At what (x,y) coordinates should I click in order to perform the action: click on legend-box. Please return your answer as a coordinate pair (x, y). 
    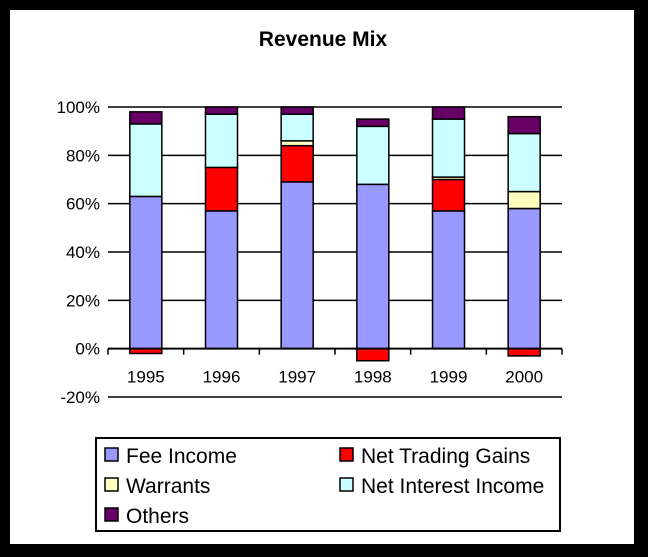
    Looking at the image, I should click on (328, 484).